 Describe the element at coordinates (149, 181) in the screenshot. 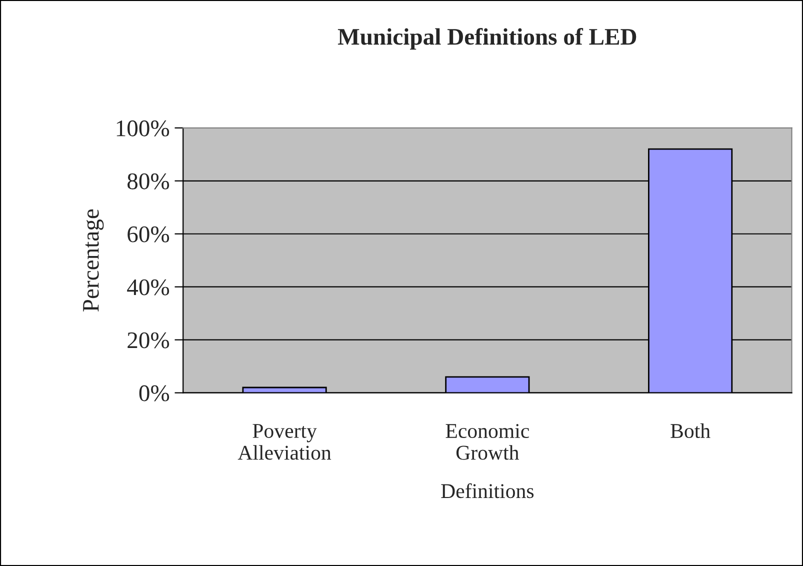

I see `y-tick-label: 80%` at that location.